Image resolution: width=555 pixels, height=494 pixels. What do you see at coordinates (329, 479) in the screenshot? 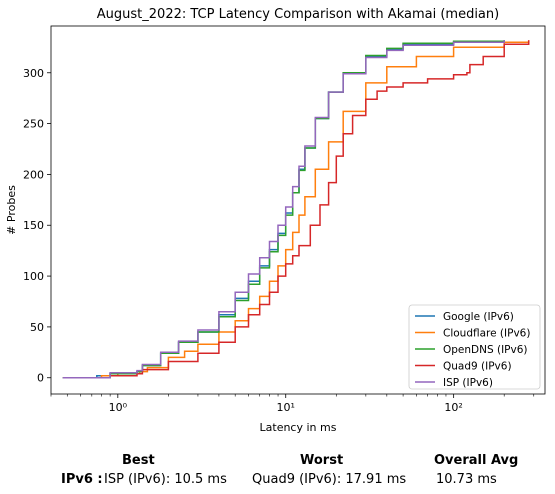
I see `worst-value: Quad9 (IPv6): 17.91 ms` at bounding box center [329, 479].